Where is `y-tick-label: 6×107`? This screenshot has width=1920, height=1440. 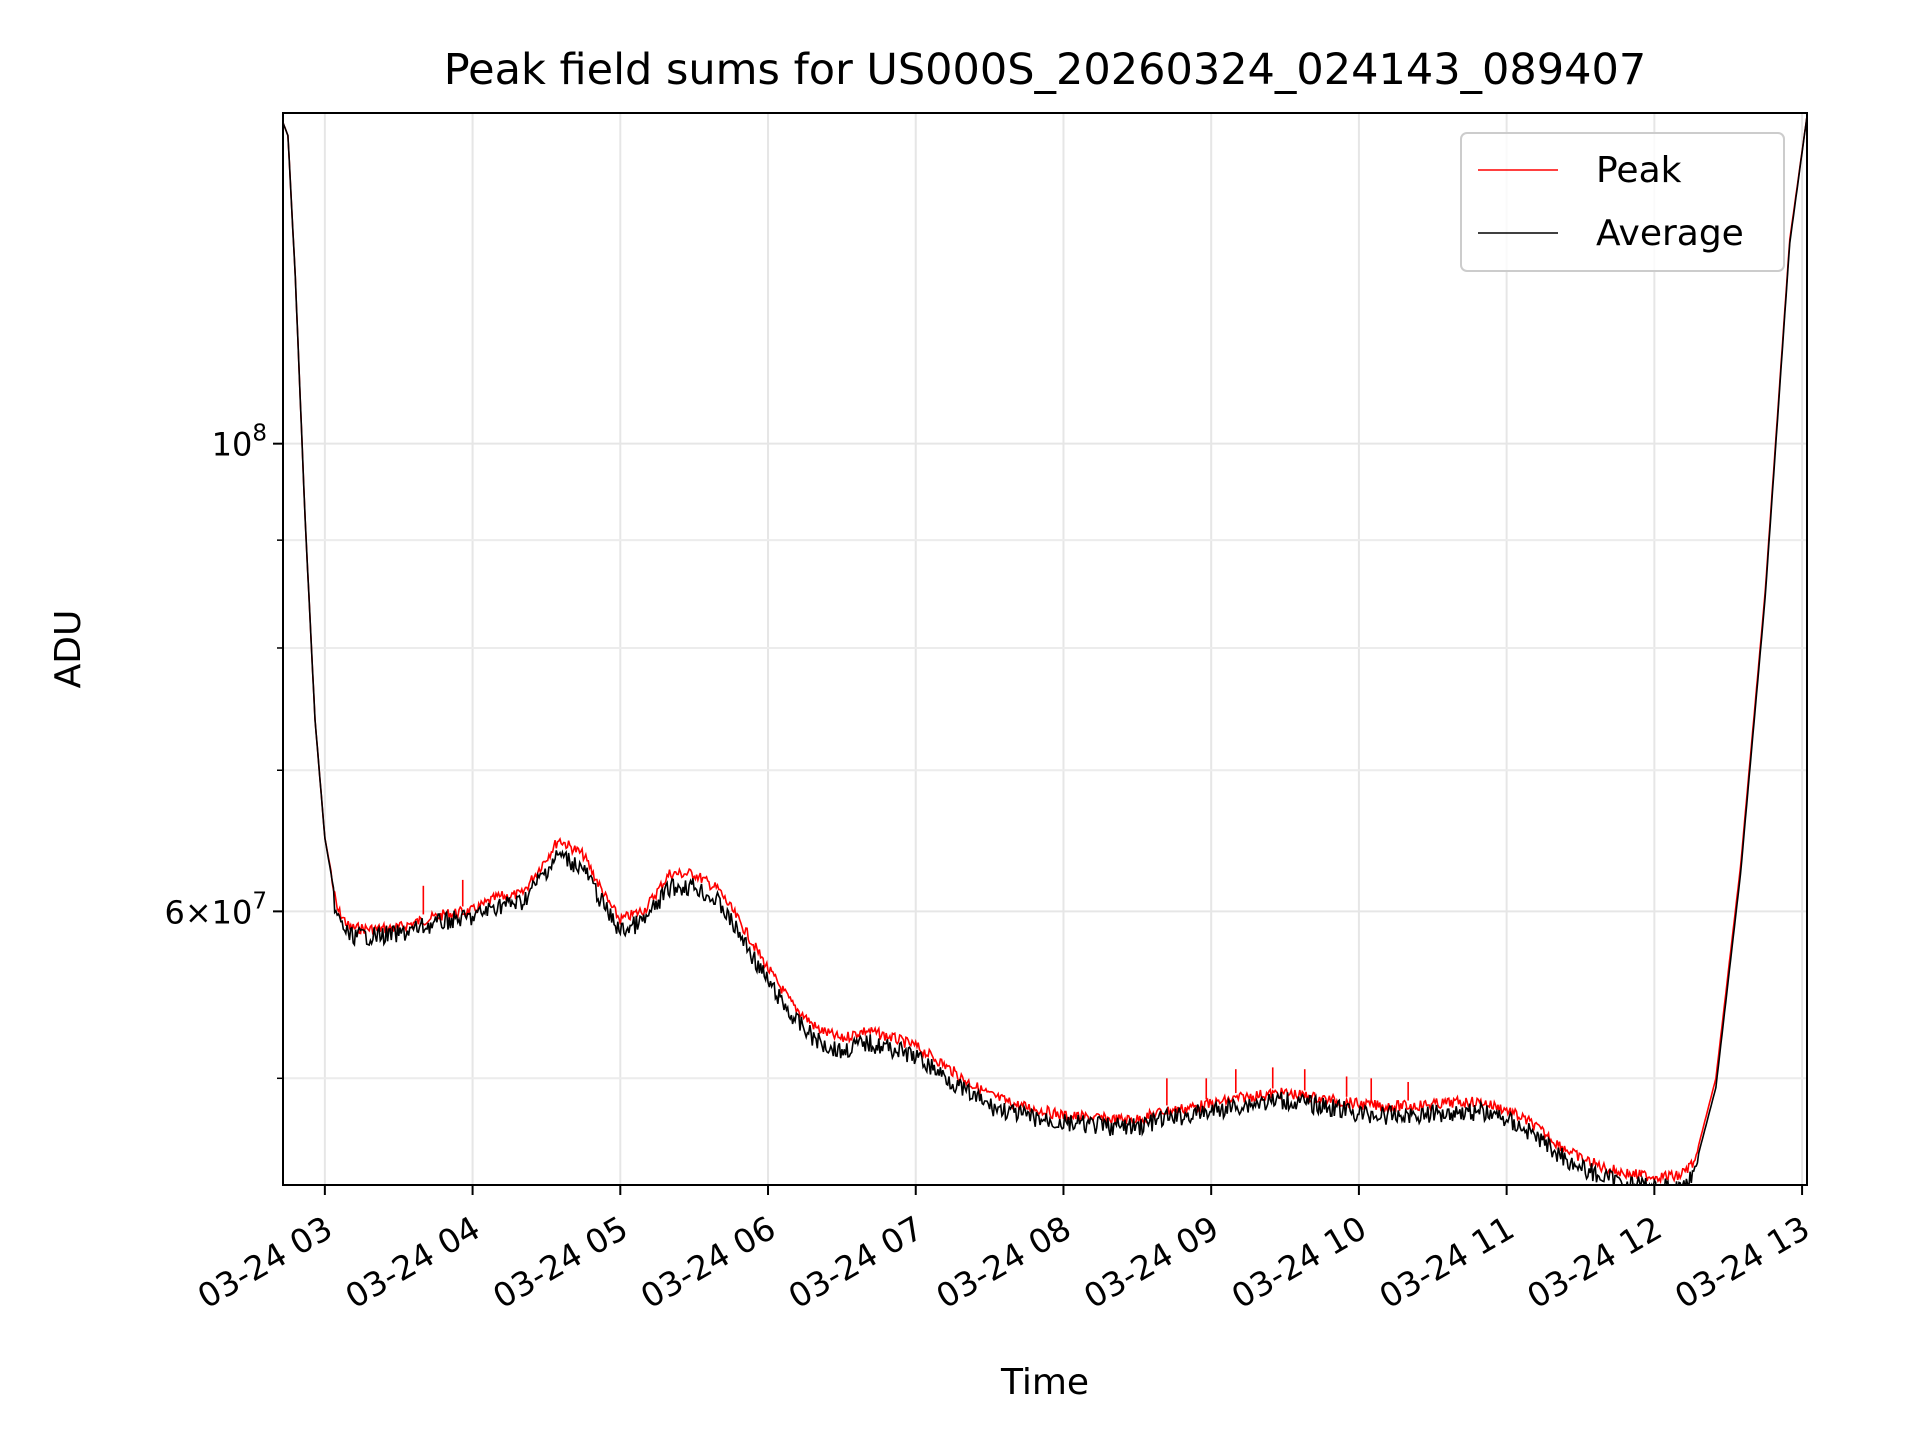
y-tick-label: 6×107 is located at coordinates (215, 909).